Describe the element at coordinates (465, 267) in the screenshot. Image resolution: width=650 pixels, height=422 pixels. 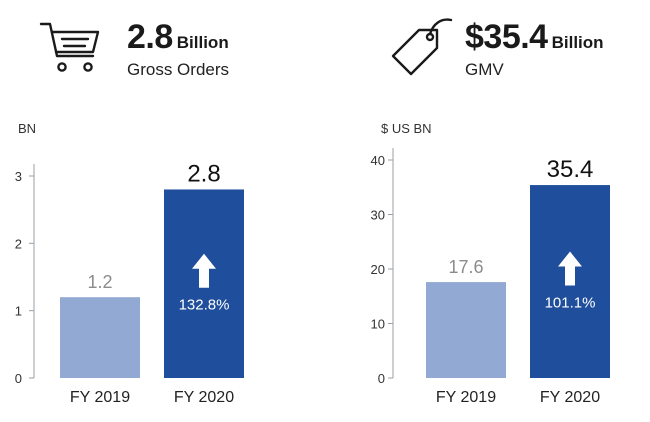
I see `bar-value-label: 17.6` at that location.